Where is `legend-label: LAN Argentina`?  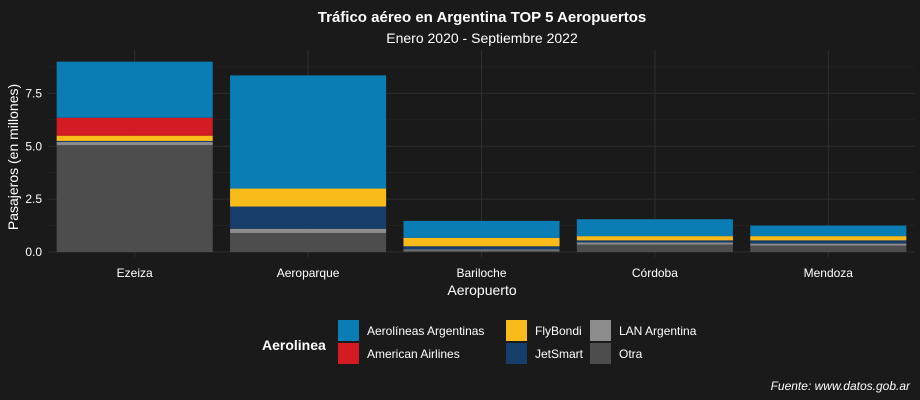 legend-label: LAN Argentina is located at coordinates (658, 331).